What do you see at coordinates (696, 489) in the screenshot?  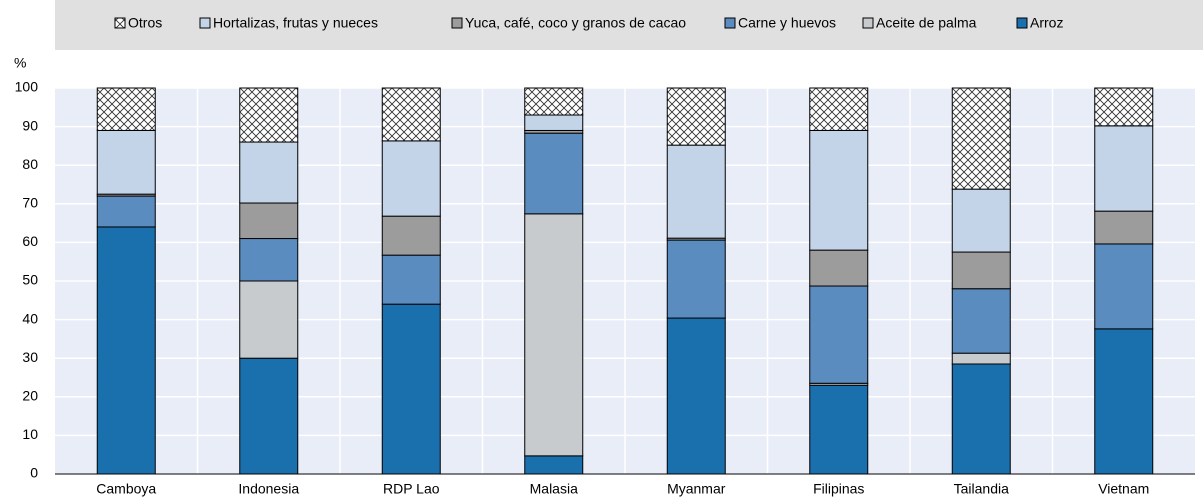 I see `x-tick-label: Myanmar` at bounding box center [696, 489].